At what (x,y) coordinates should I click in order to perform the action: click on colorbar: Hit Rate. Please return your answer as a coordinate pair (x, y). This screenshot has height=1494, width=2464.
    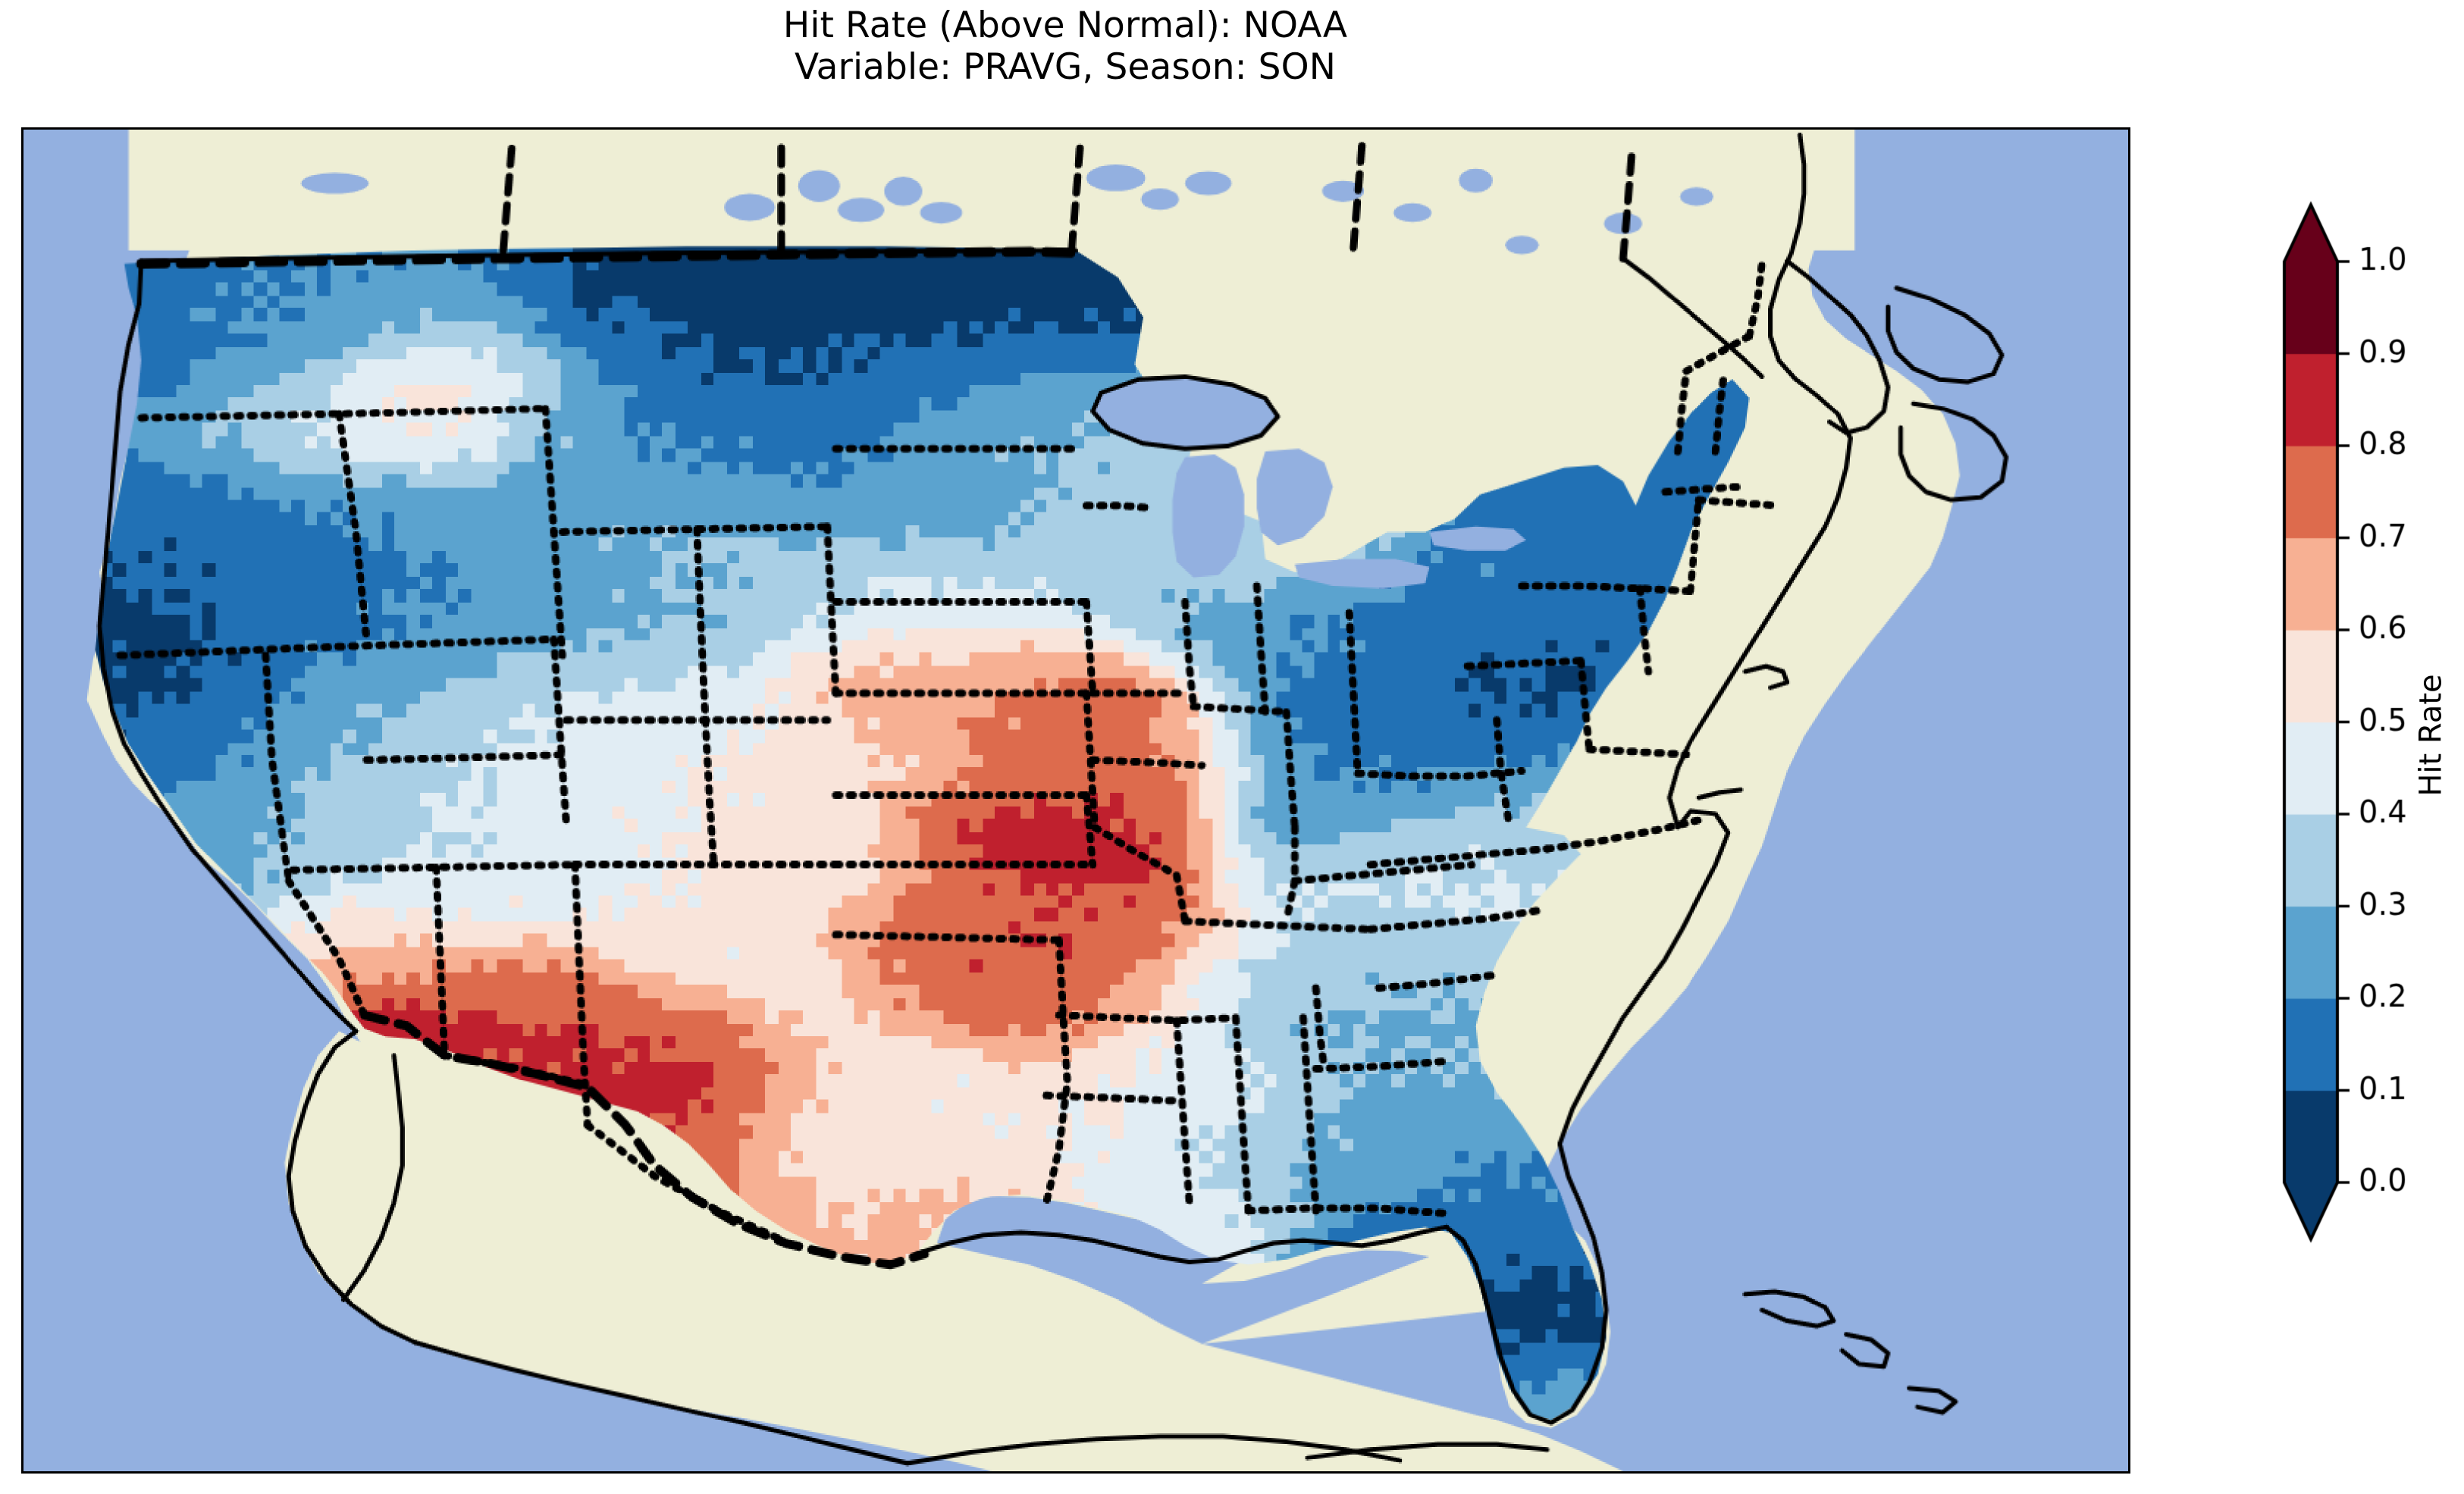
    Looking at the image, I should click on (2354, 735).